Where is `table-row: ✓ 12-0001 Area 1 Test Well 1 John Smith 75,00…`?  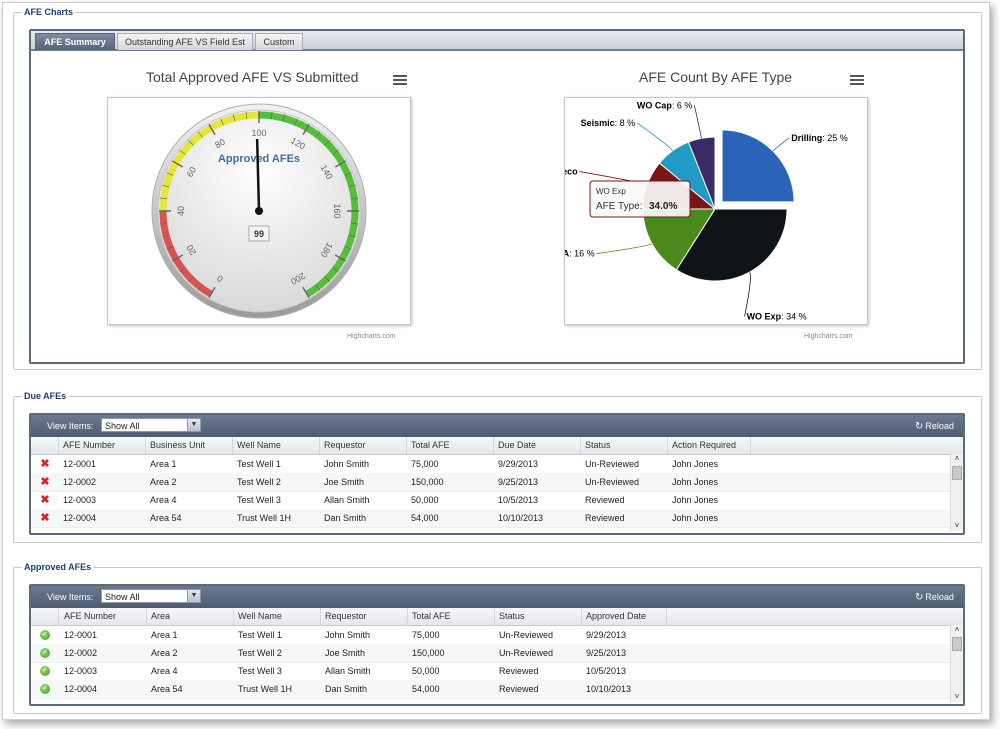
table-row: ✓ 12-0001 Area 1 Test Well 1 John Smith 75,00… is located at coordinates (491, 635).